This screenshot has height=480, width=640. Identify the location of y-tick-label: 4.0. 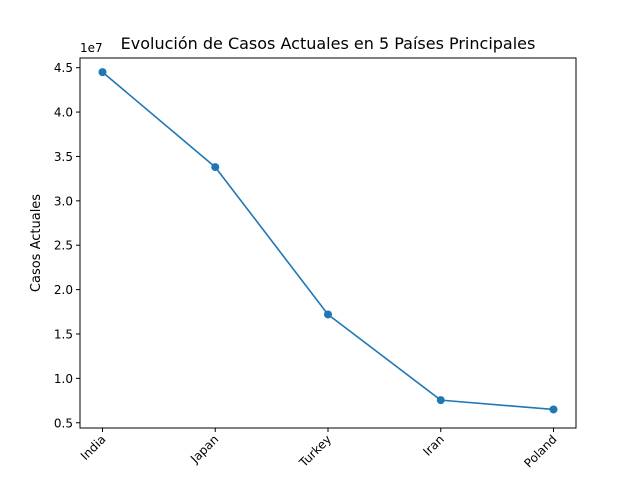
(63, 113).